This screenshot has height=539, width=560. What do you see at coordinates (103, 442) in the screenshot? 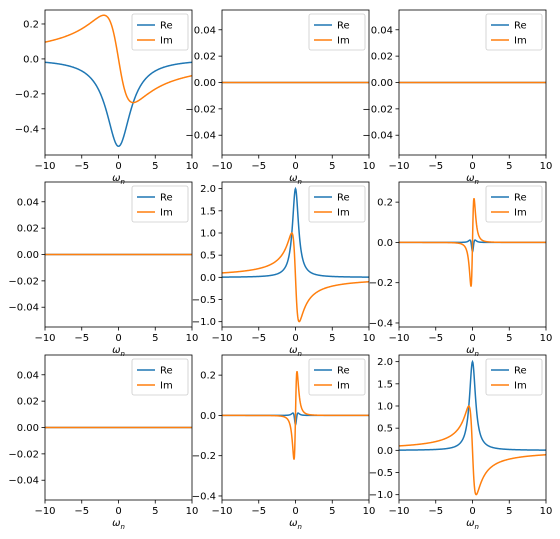
I see `subplot-7: −10 −5 0 5 10 0.04 0.02 0.00 −0.02 −0.04 ωn Re Im` at bounding box center [103, 442].